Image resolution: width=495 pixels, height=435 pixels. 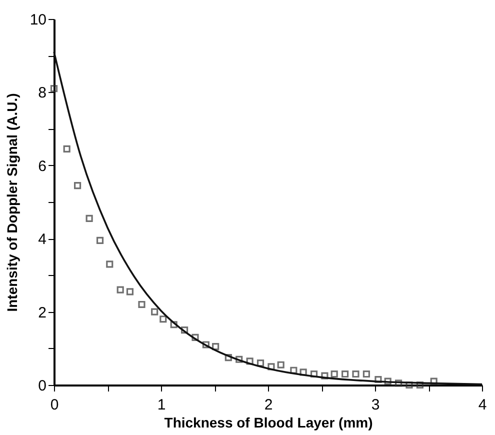 I want to click on x-tick-label: 3, so click(x=375, y=405).